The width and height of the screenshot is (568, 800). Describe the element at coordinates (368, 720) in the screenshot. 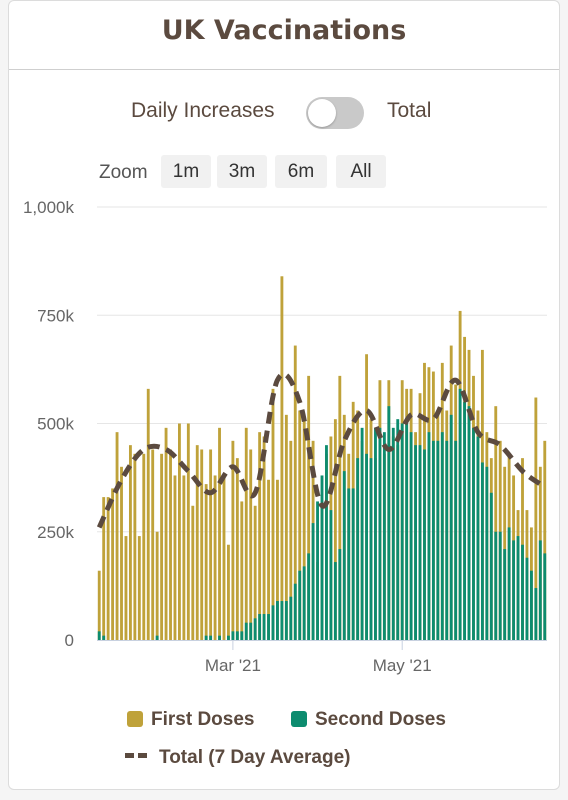

I see `legend-second-doses: Second Doses` at that location.